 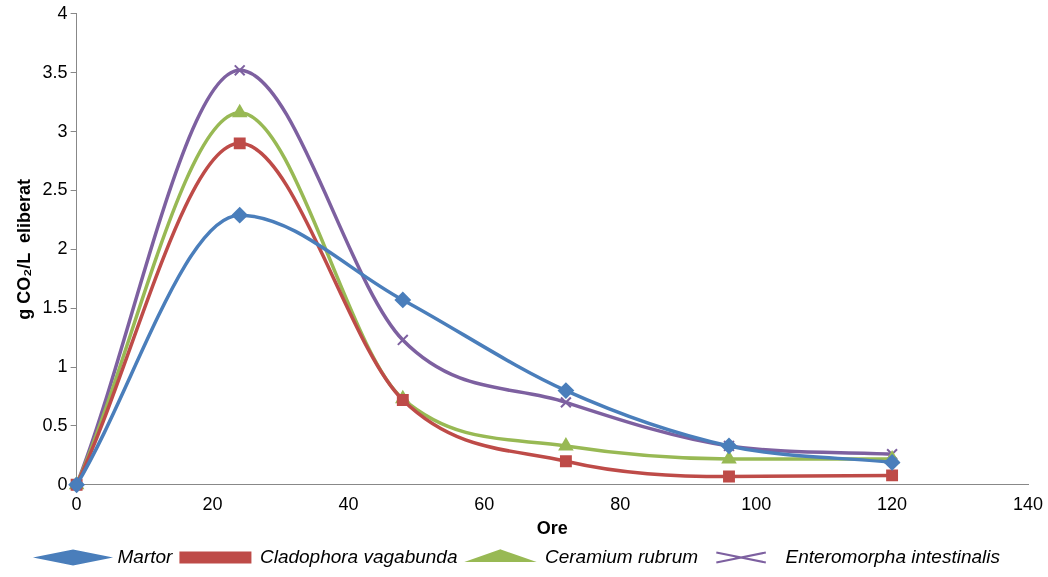 I want to click on legend-label: Cladophora vagabunda, so click(x=358, y=556).